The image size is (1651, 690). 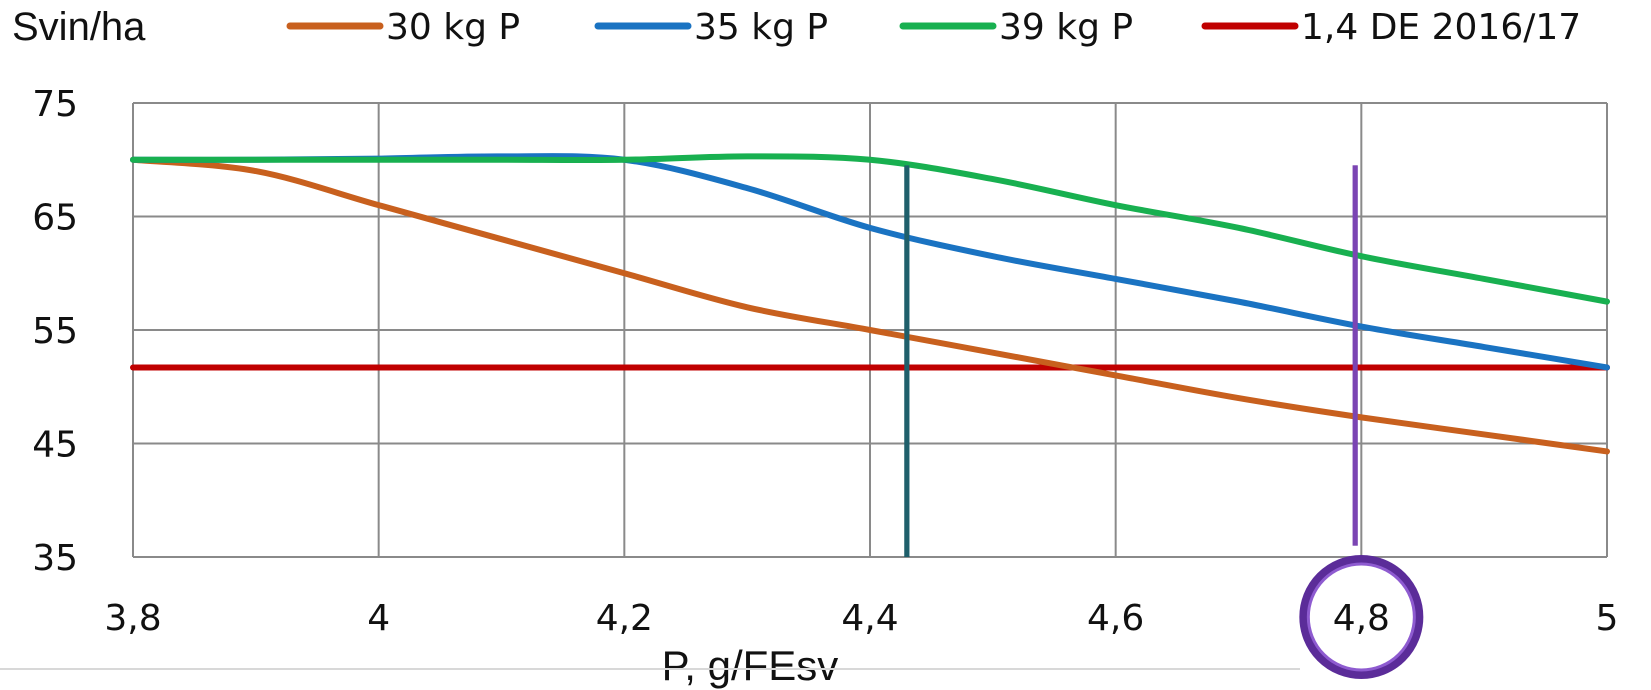 I want to click on y-axis-ticks: 35 45 55 65 75, so click(x=55, y=331).